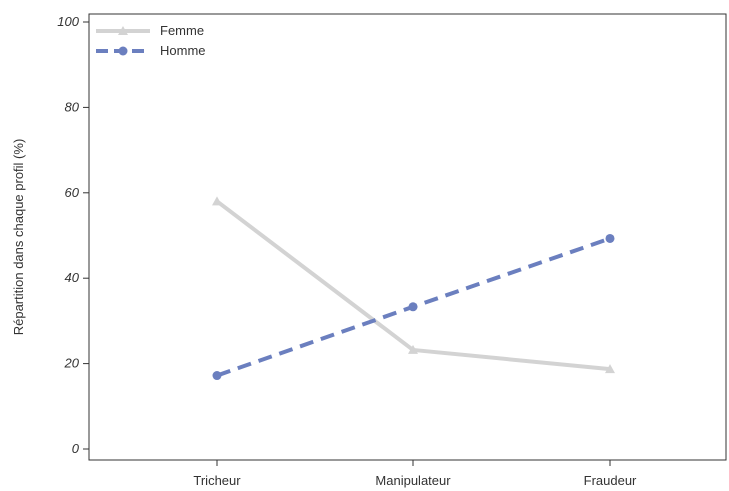 The width and height of the screenshot is (729, 491). I want to click on x-axis: Tricheur Manipulateur Fraudeur, so click(415, 474).